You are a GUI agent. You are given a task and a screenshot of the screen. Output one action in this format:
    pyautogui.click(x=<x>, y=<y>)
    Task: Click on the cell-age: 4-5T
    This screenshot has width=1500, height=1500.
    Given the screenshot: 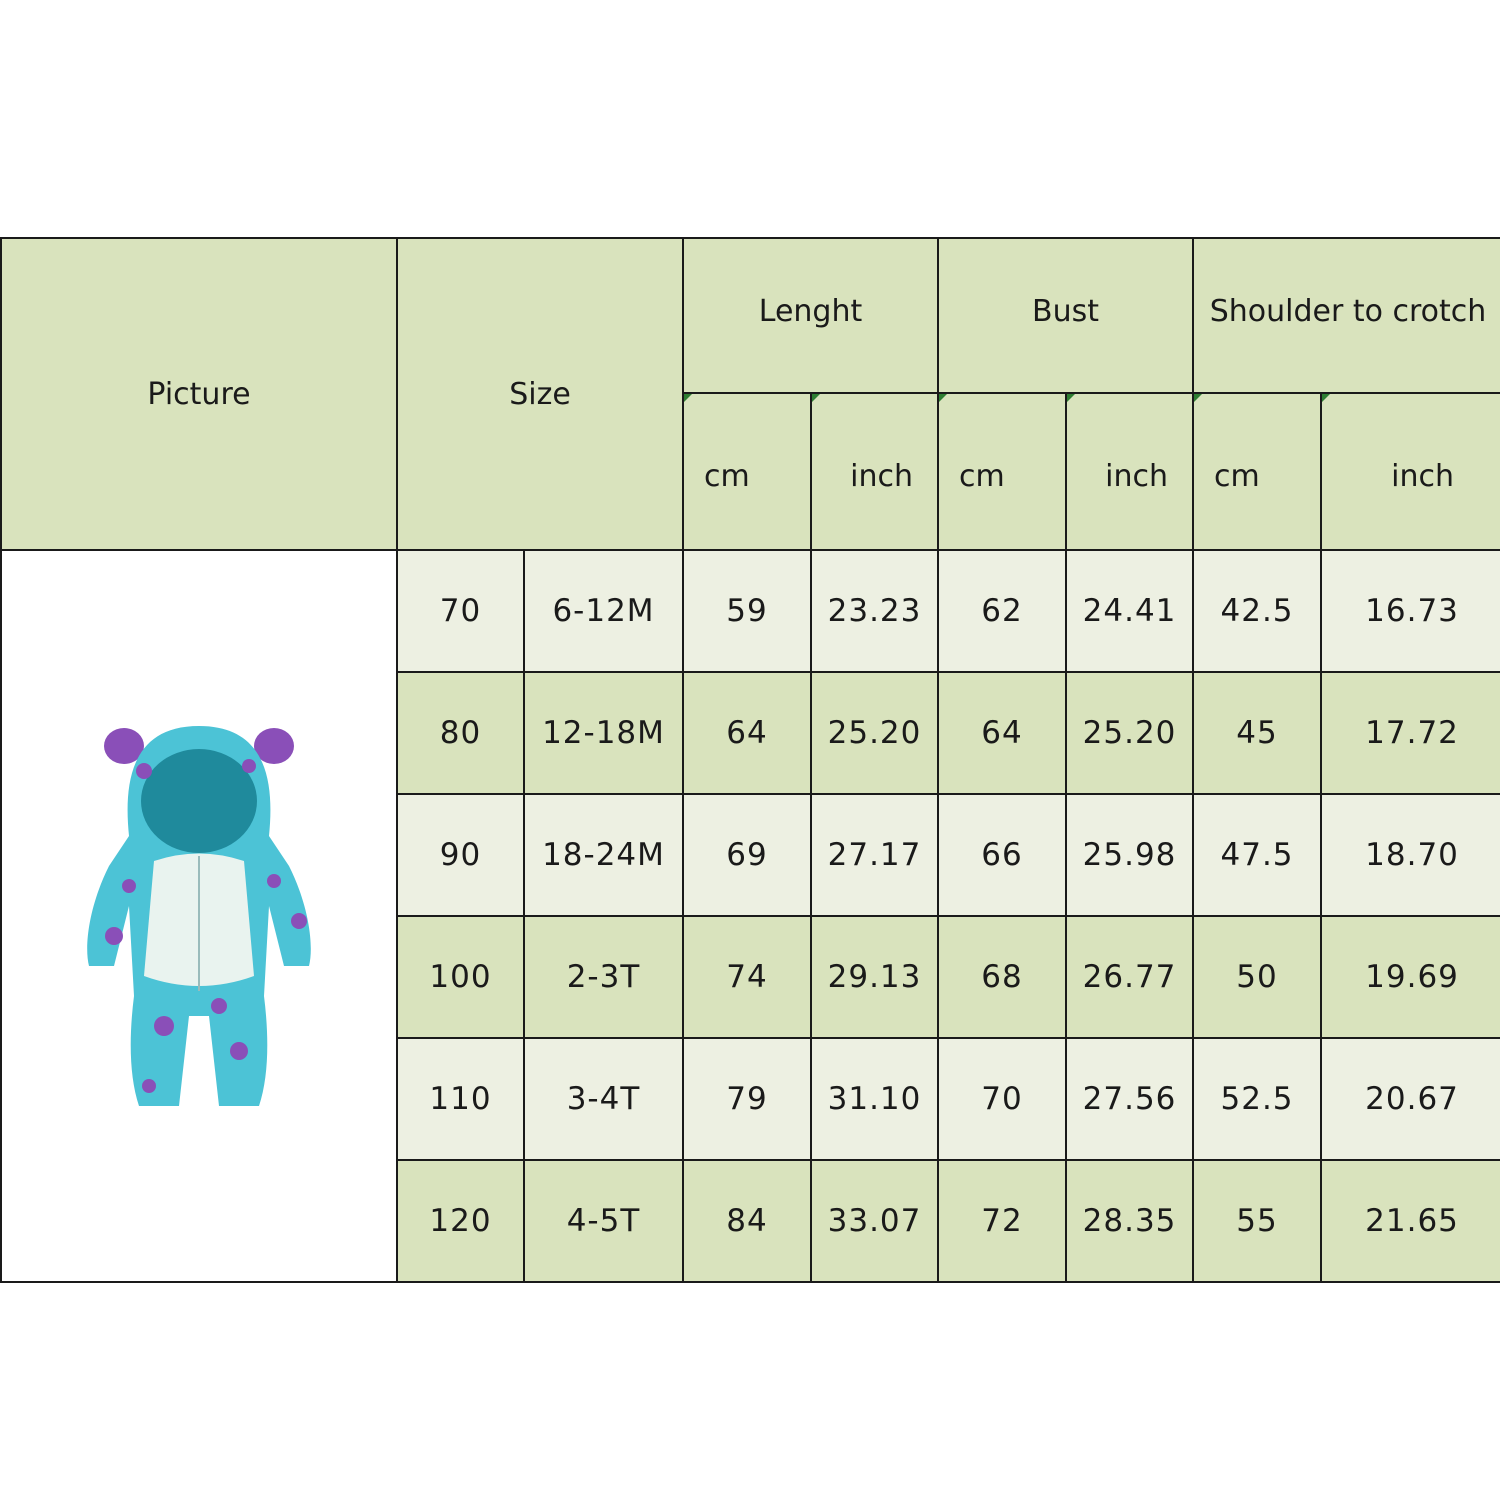 What is the action you would take?
    pyautogui.click(x=603, y=1221)
    